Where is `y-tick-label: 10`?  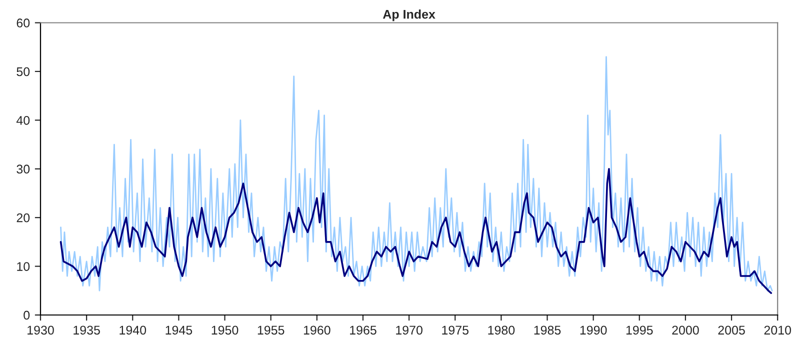 y-tick-label: 10 is located at coordinates (23, 266).